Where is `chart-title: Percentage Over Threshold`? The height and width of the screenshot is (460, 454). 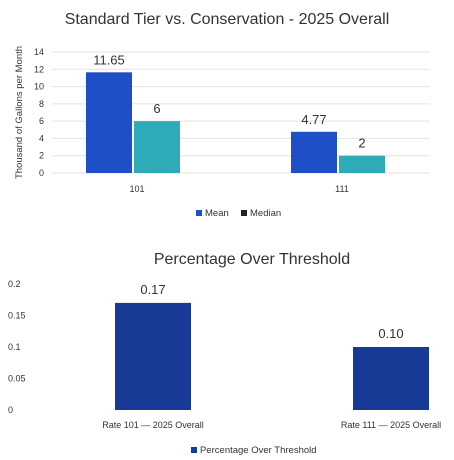
chart-title: Percentage Over Threshold is located at coordinates (252, 259).